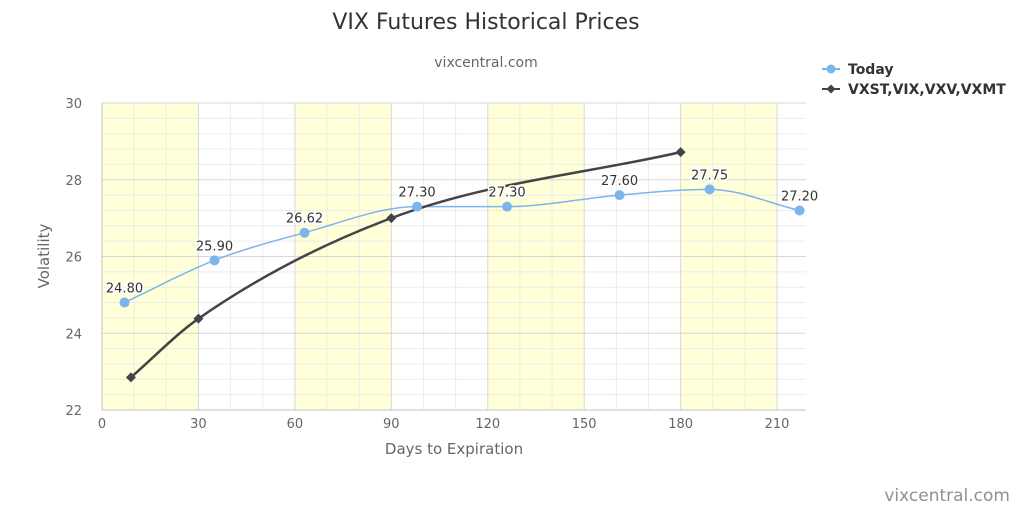  What do you see at coordinates (84, 258) in the screenshot?
I see `y-axis: 22 24 26 28 30` at bounding box center [84, 258].